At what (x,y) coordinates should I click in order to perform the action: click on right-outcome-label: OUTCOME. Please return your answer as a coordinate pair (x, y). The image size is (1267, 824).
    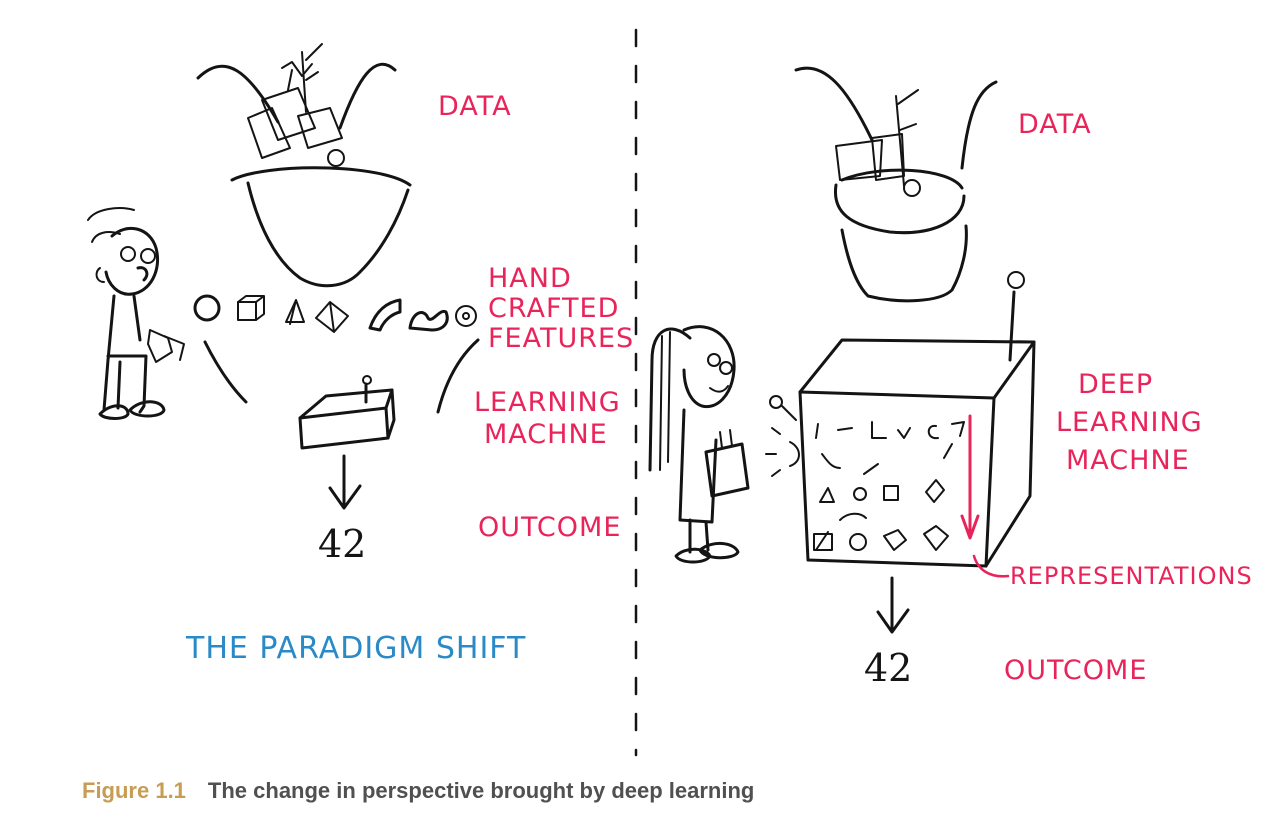
    Looking at the image, I should click on (1076, 670).